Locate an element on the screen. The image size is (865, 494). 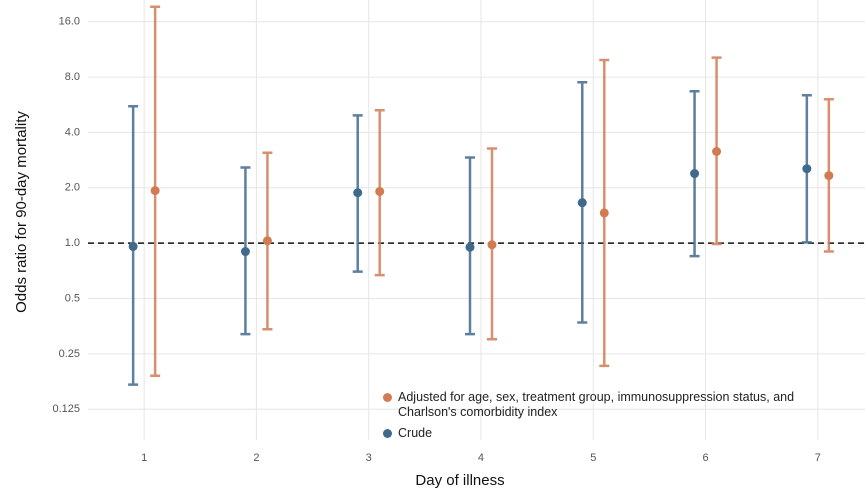
x-tick-label: 5 is located at coordinates (593, 458).